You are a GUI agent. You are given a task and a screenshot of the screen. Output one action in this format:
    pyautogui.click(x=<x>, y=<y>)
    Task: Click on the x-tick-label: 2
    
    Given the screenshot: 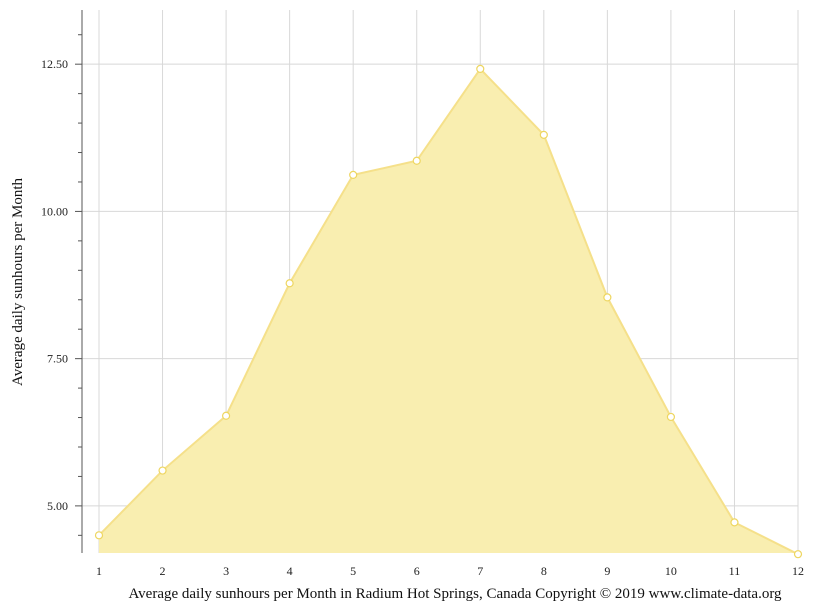 What is the action you would take?
    pyautogui.click(x=163, y=571)
    